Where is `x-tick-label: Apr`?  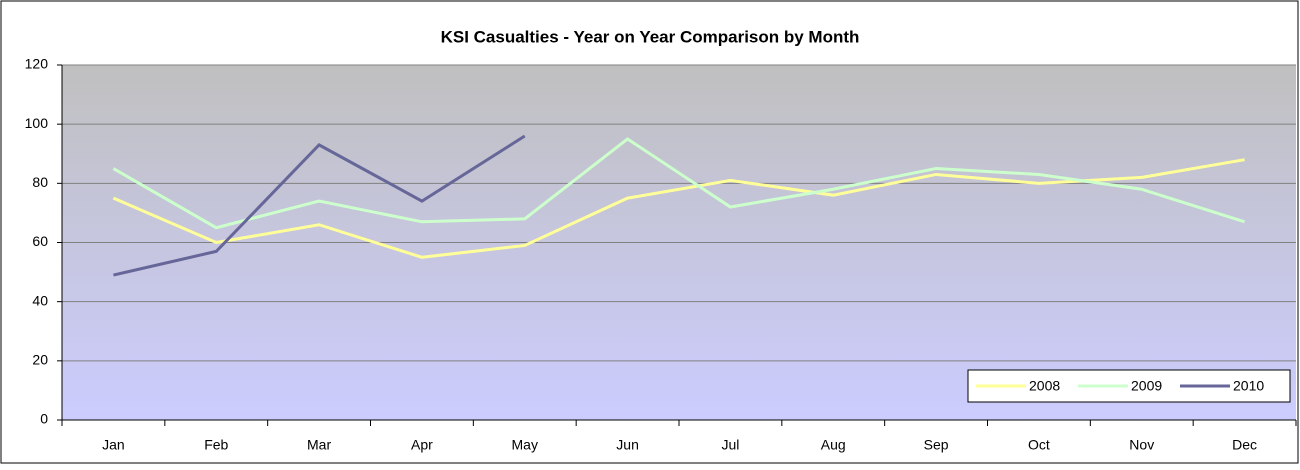 x-tick-label: Apr is located at coordinates (422, 445).